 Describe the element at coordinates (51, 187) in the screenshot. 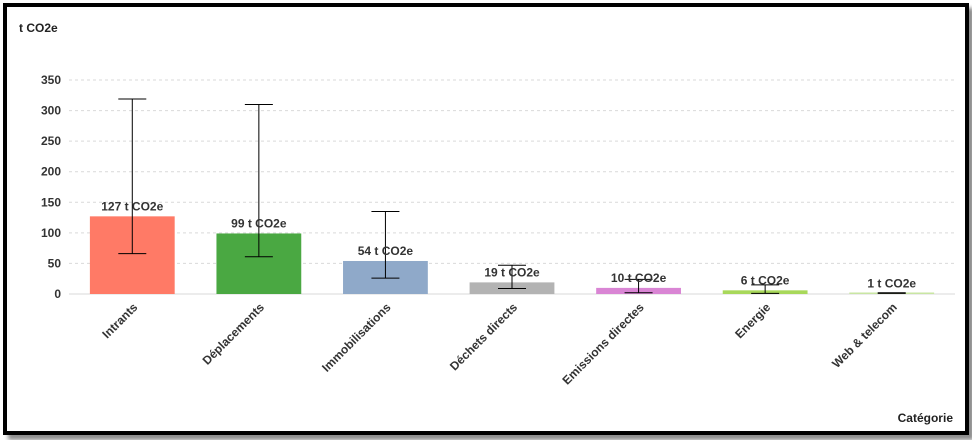

I see `y-axis-ticks: 0 50 100 150 200 250 300 350` at that location.